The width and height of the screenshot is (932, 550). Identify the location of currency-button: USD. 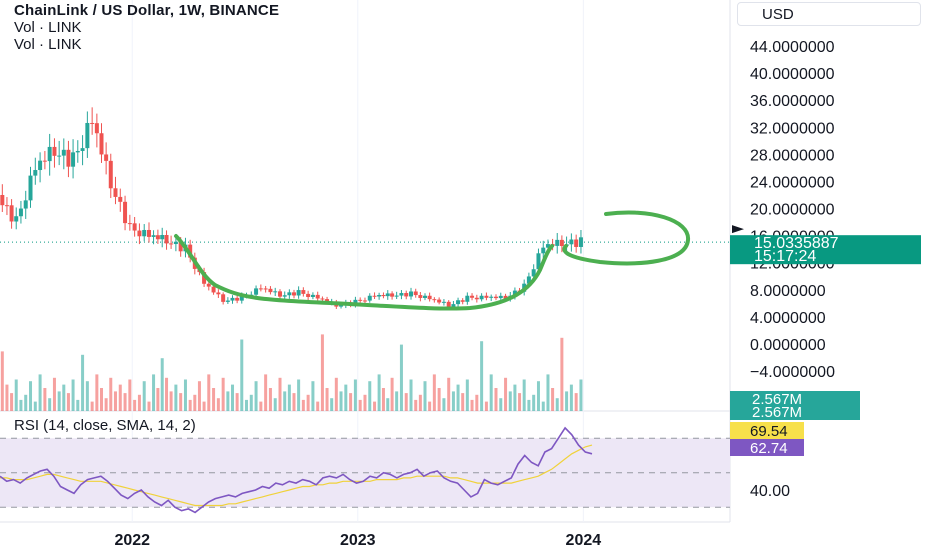
(829, 14).